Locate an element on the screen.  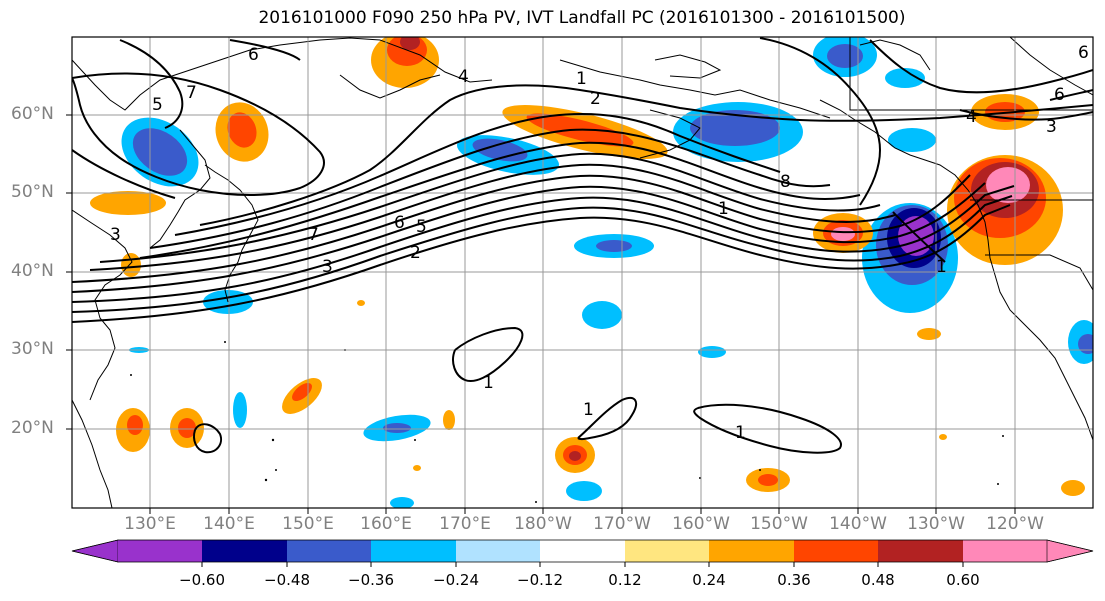
lon-label: 170°W is located at coordinates (622, 524).